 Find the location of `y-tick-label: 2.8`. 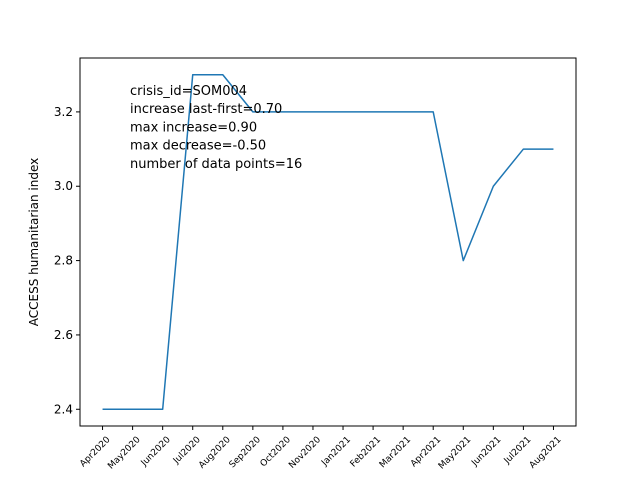

y-tick-label: 2.8 is located at coordinates (63, 261).